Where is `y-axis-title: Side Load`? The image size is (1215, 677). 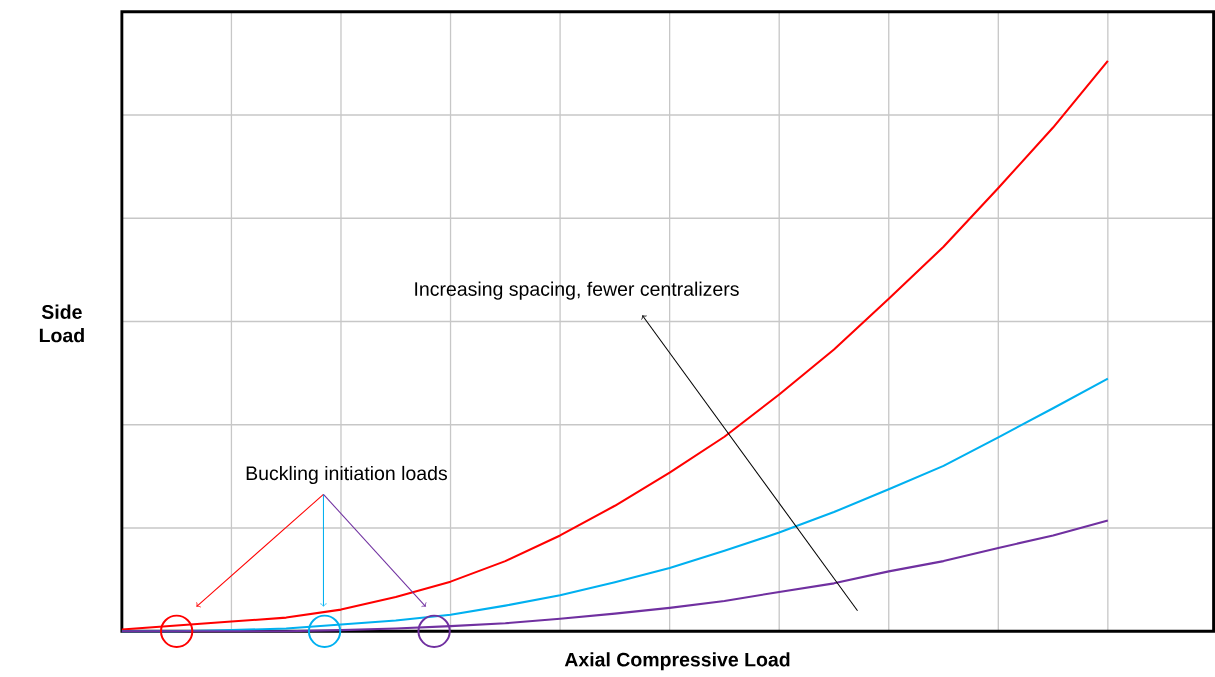
y-axis-title: Side Load is located at coordinates (61, 323).